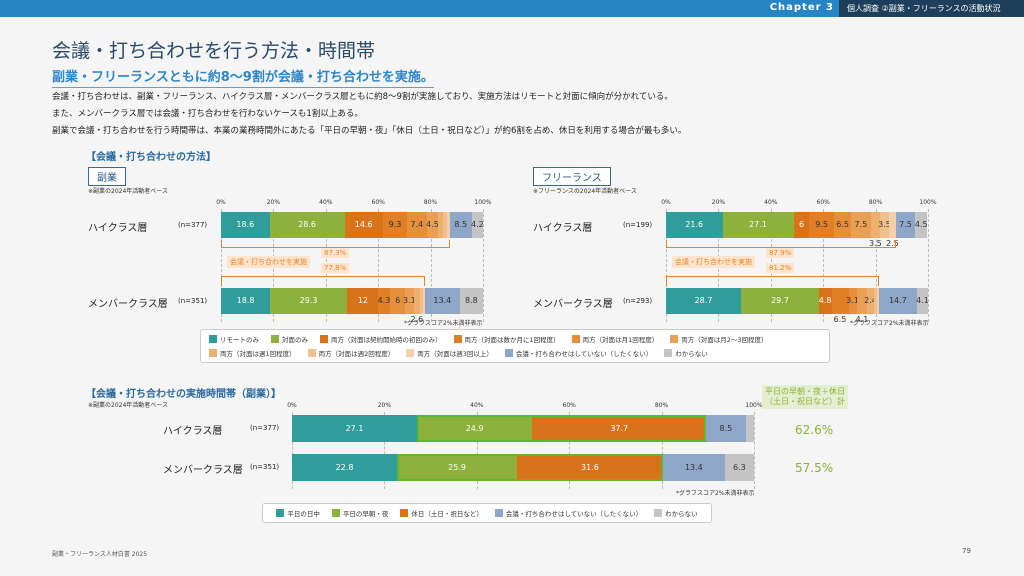 The height and width of the screenshot is (576, 1024). I want to click on bar-value-label: 22.8, so click(344, 467).